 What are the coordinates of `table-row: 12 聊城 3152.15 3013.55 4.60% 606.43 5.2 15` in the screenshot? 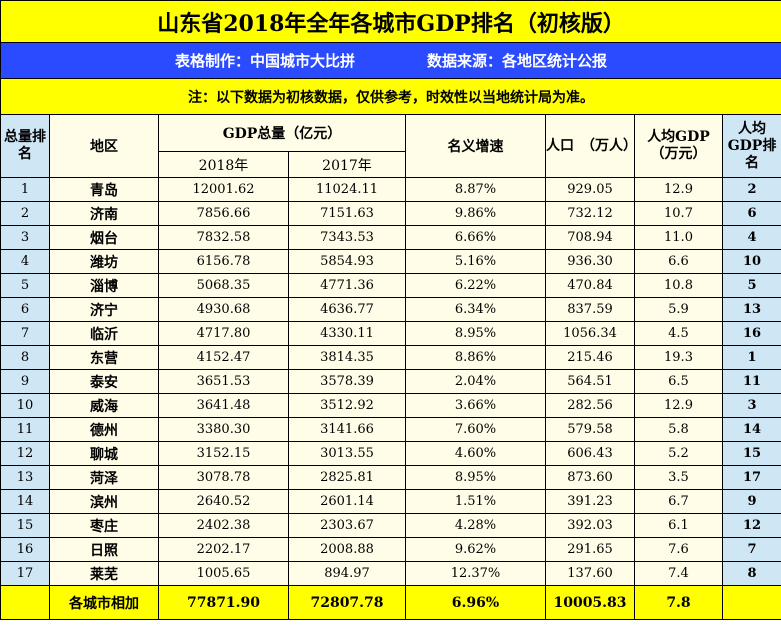 It's located at (390, 453).